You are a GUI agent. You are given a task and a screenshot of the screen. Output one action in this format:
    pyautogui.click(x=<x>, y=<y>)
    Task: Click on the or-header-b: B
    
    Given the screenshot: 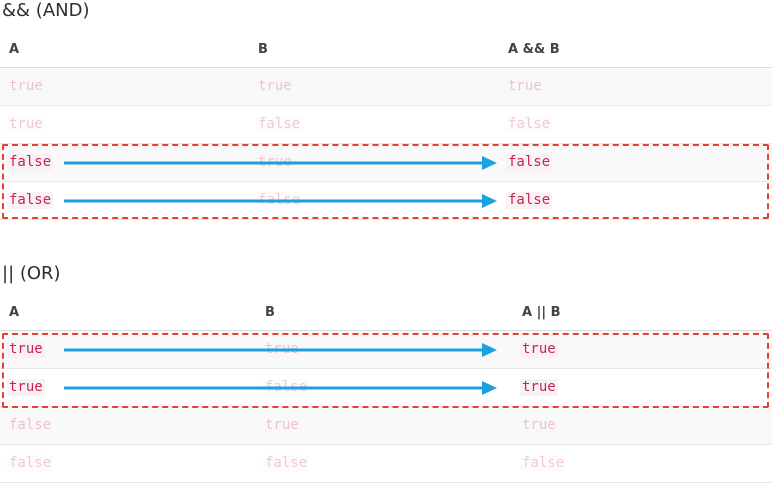 What is the action you would take?
    pyautogui.click(x=270, y=312)
    